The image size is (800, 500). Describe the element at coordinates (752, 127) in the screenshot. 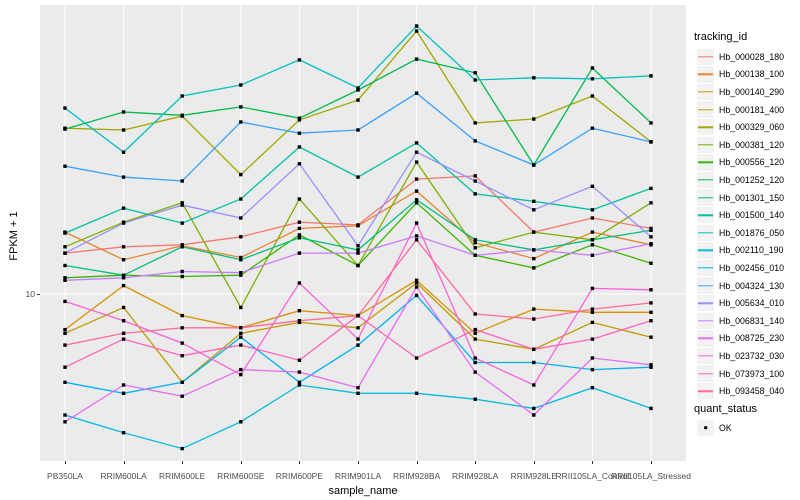

I see `legend-label: Hb_000329_060` at that location.